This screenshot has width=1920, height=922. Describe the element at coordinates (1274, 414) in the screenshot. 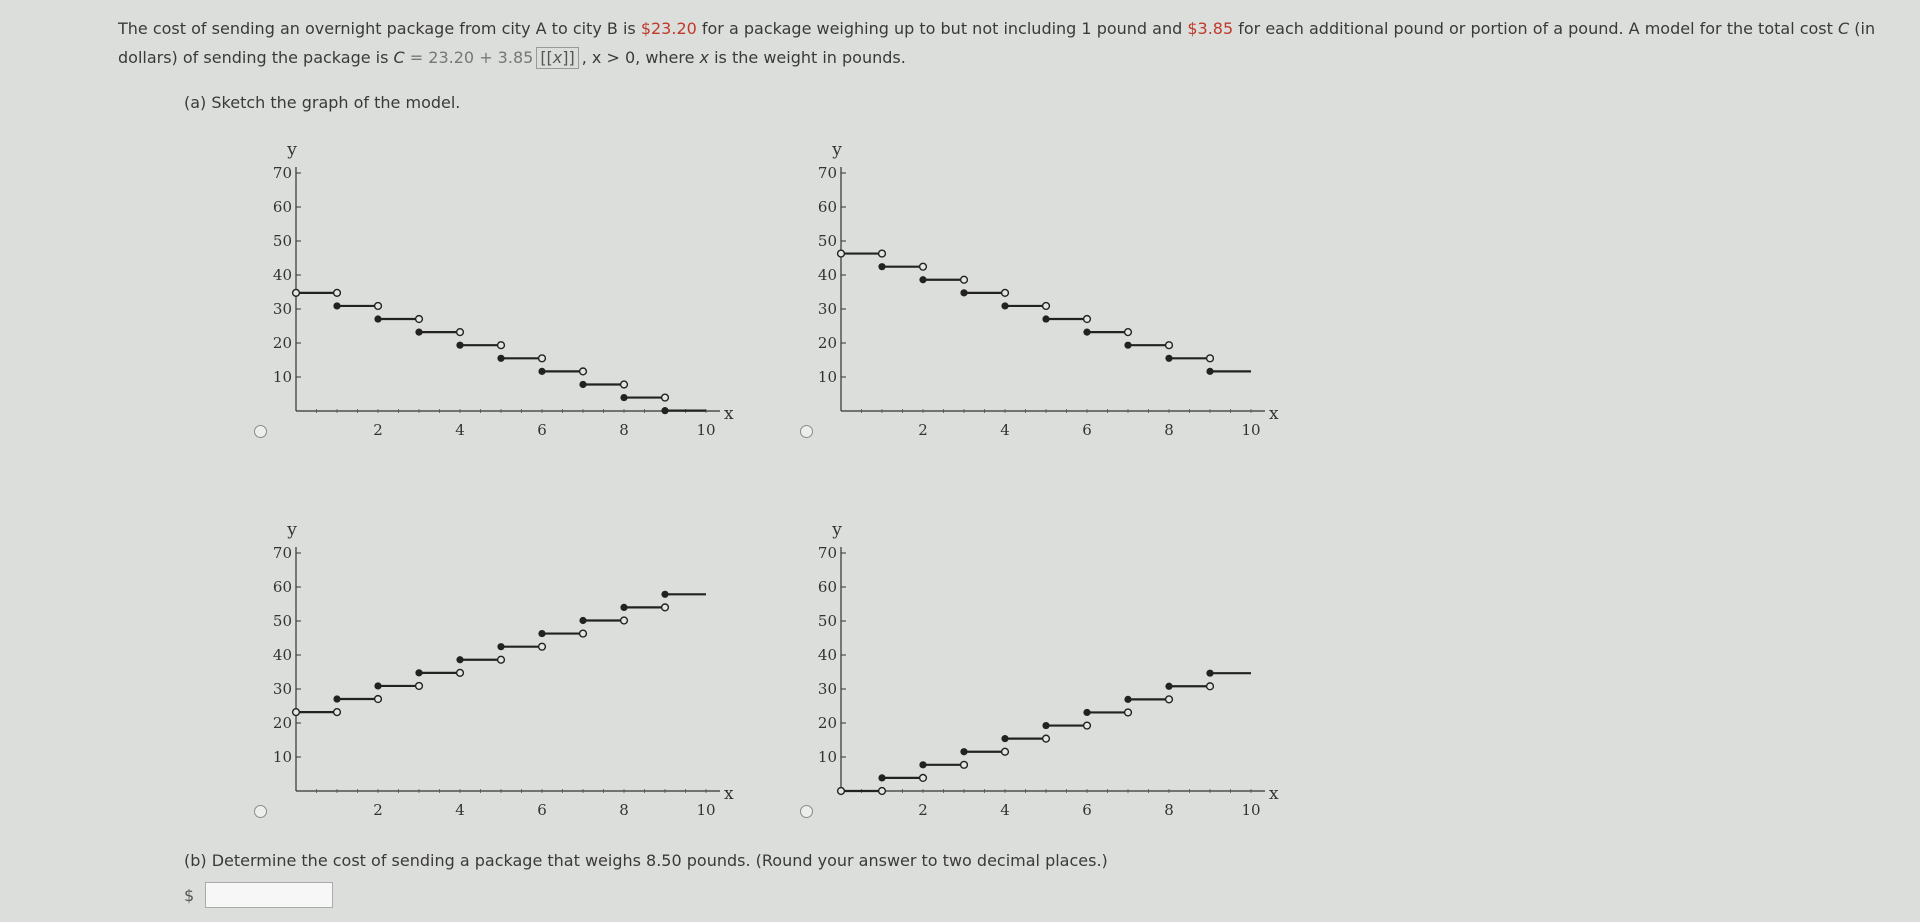

I see `x-axis-label: x` at that location.